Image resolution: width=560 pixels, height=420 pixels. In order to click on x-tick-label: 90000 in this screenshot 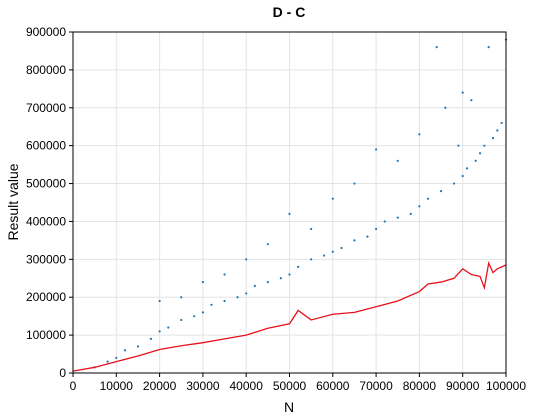, I will do `click(463, 386)`.